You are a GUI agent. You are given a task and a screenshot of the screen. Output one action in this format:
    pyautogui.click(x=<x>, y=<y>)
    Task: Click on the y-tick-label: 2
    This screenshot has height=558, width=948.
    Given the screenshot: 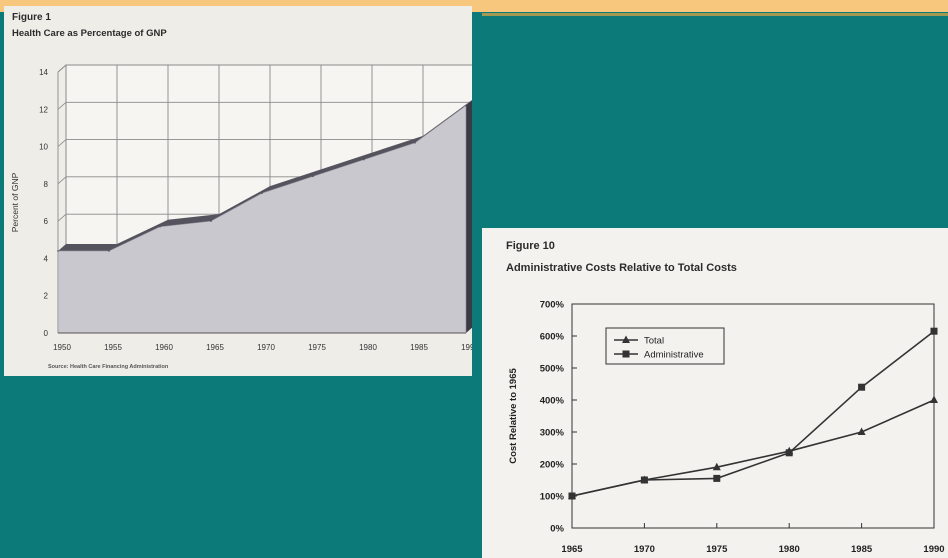 What is the action you would take?
    pyautogui.click(x=46, y=296)
    